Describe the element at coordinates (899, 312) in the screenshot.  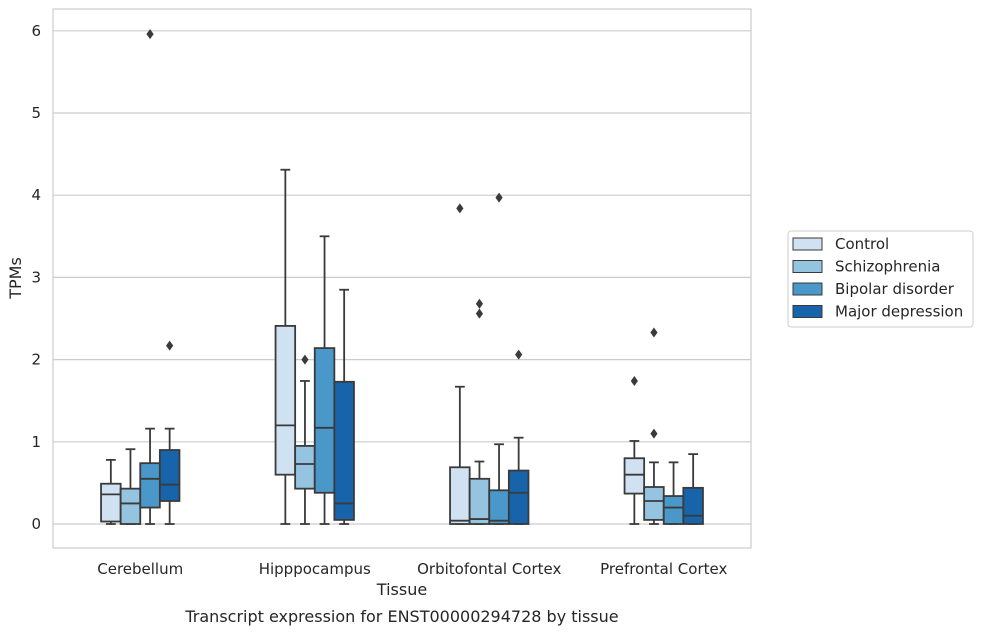
I see `legend-label: Major depression` at that location.